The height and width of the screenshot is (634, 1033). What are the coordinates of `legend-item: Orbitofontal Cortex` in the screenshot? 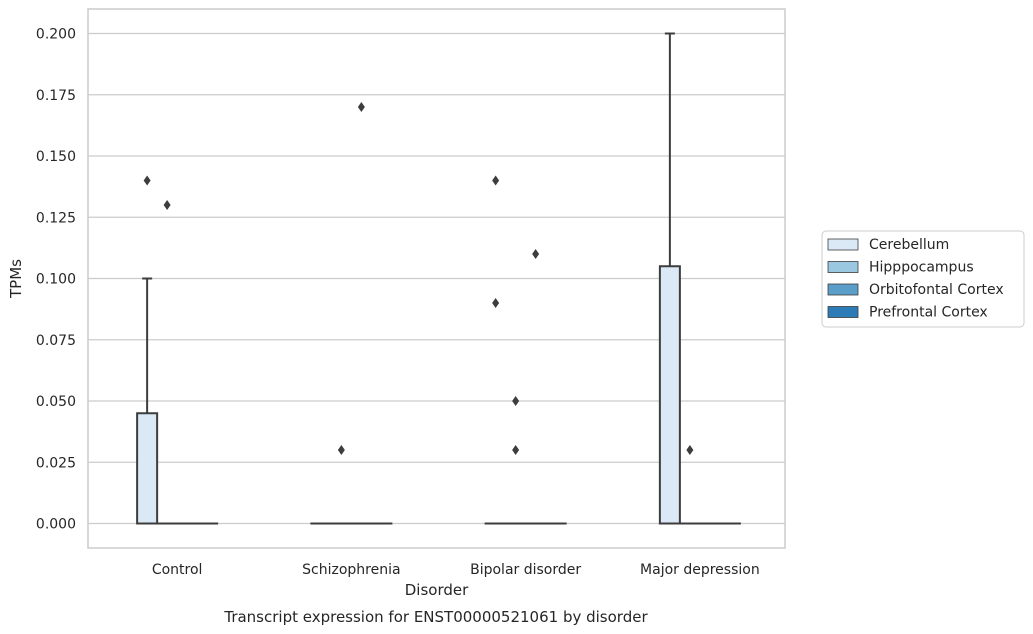 It's located at (915, 290).